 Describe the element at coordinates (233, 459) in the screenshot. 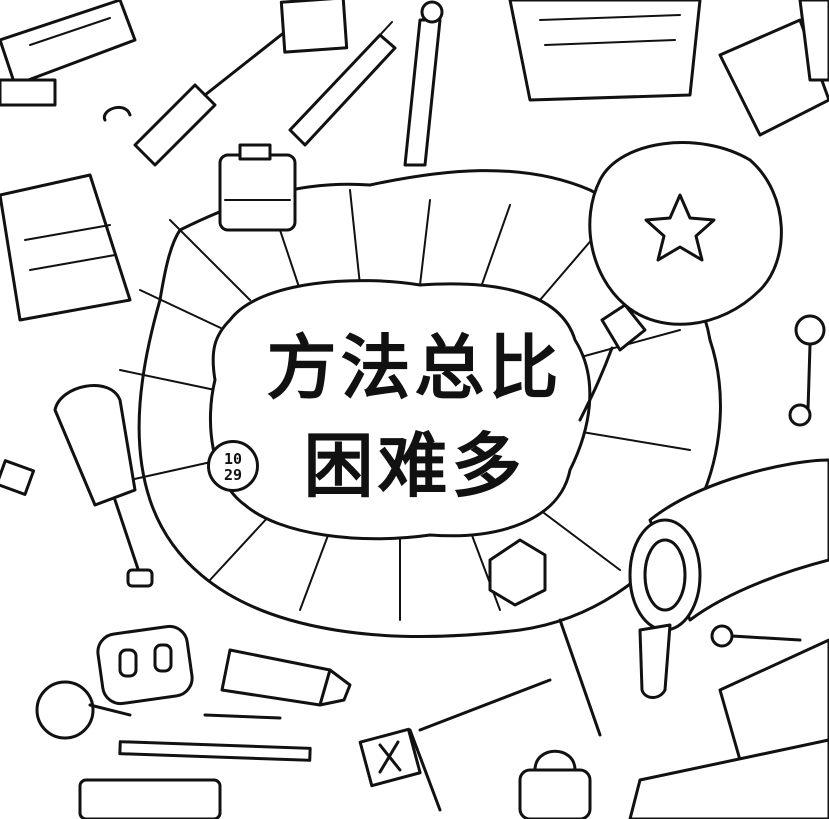

I see `date-month: 10` at that location.